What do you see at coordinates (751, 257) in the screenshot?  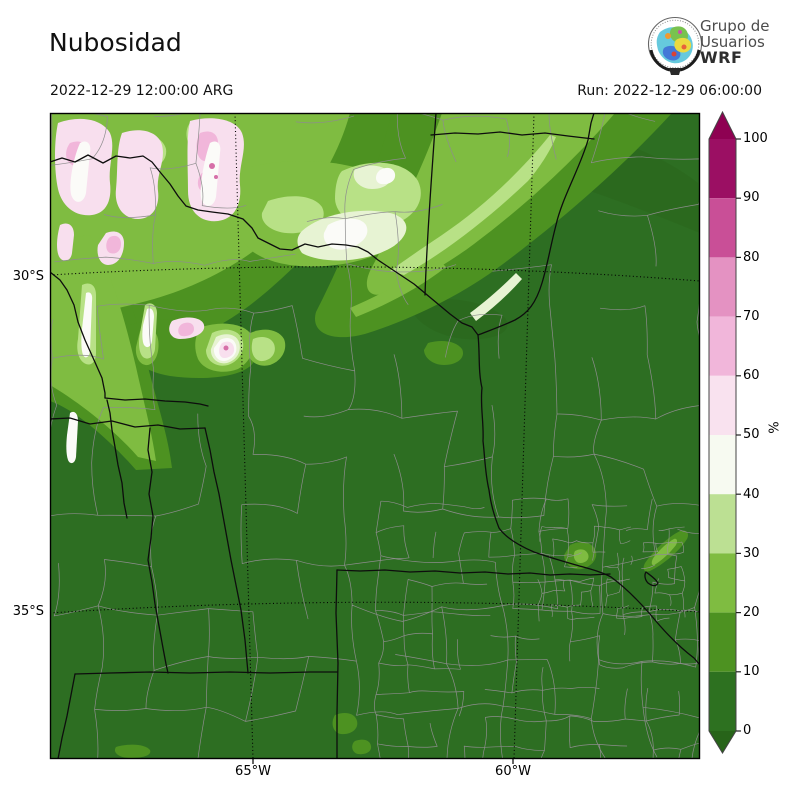 I see `cb-tick-80: 80` at bounding box center [751, 257].